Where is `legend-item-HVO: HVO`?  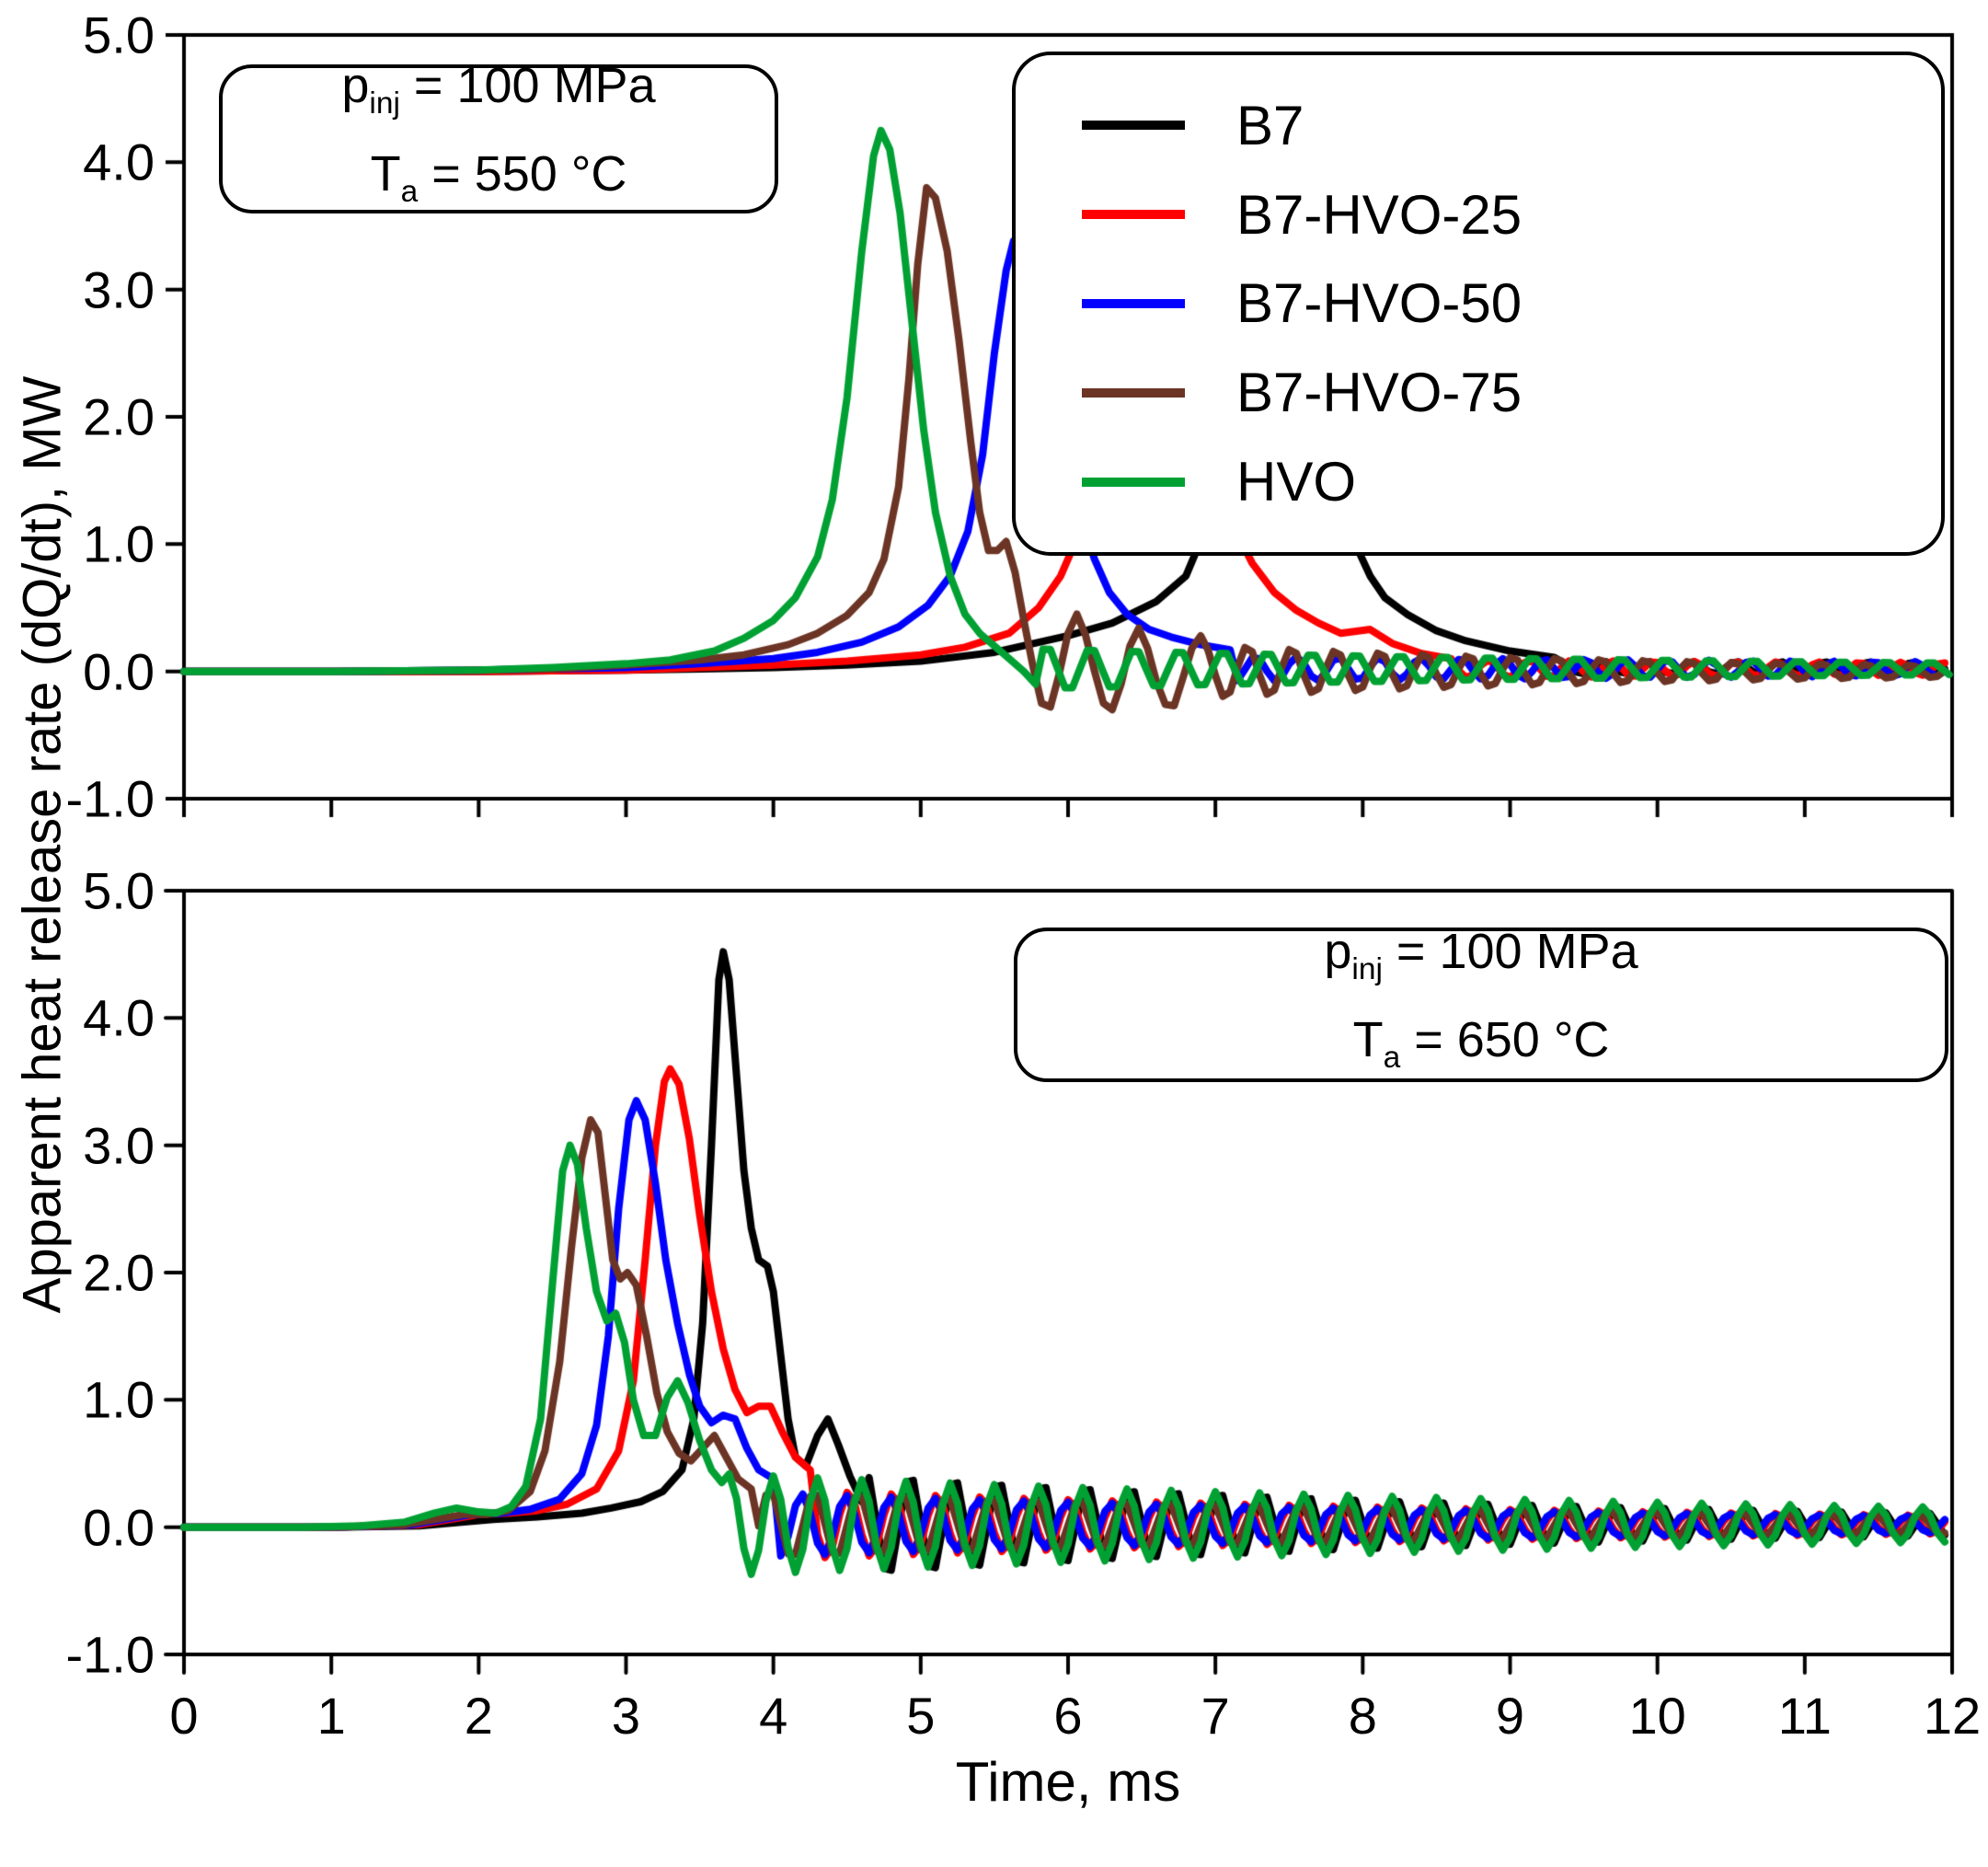 legend-item-HVO: HVO is located at coordinates (1478, 481).